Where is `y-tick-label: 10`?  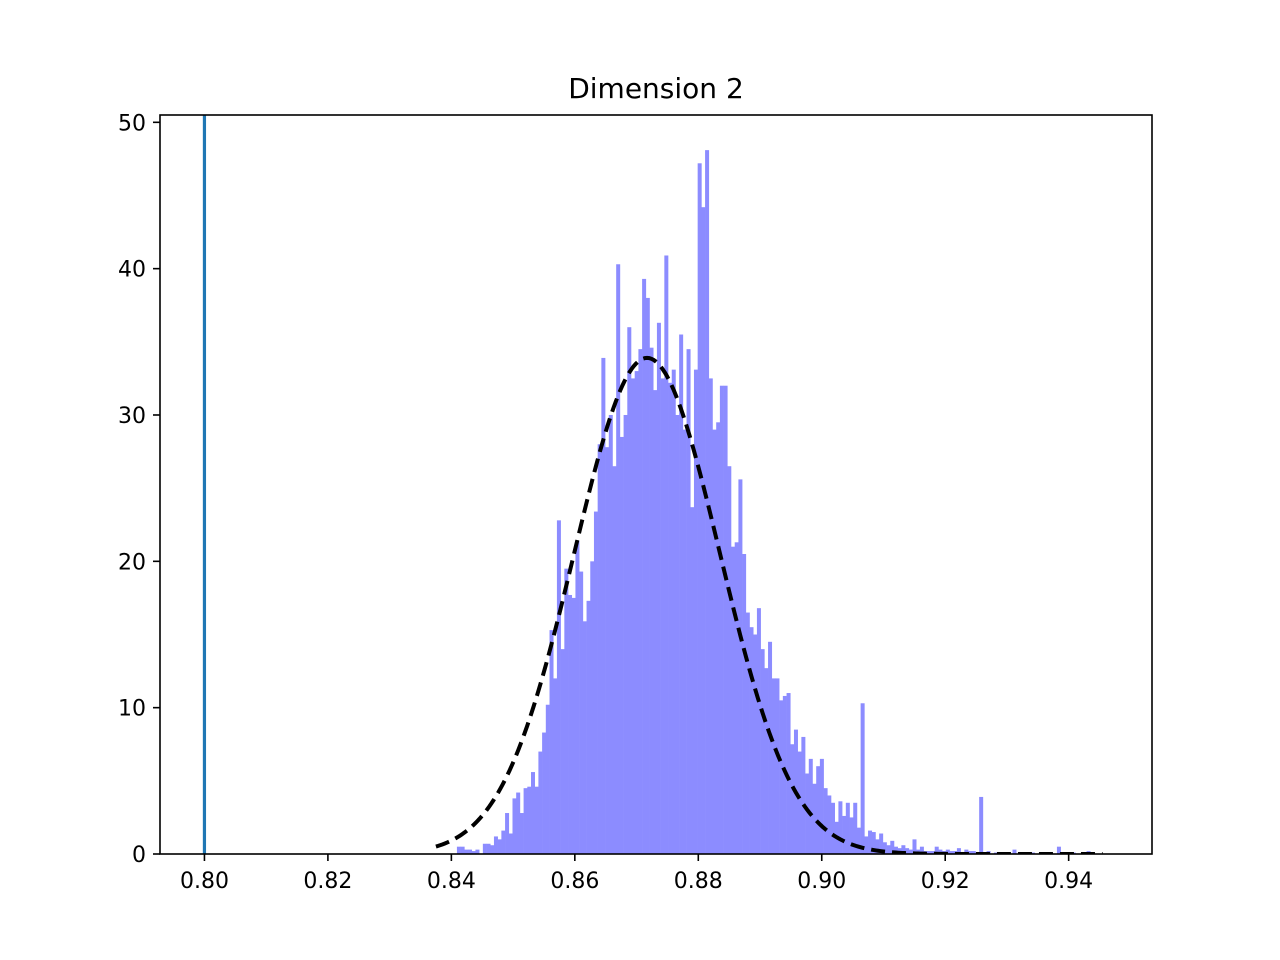
y-tick-label: 10 is located at coordinates (132, 709).